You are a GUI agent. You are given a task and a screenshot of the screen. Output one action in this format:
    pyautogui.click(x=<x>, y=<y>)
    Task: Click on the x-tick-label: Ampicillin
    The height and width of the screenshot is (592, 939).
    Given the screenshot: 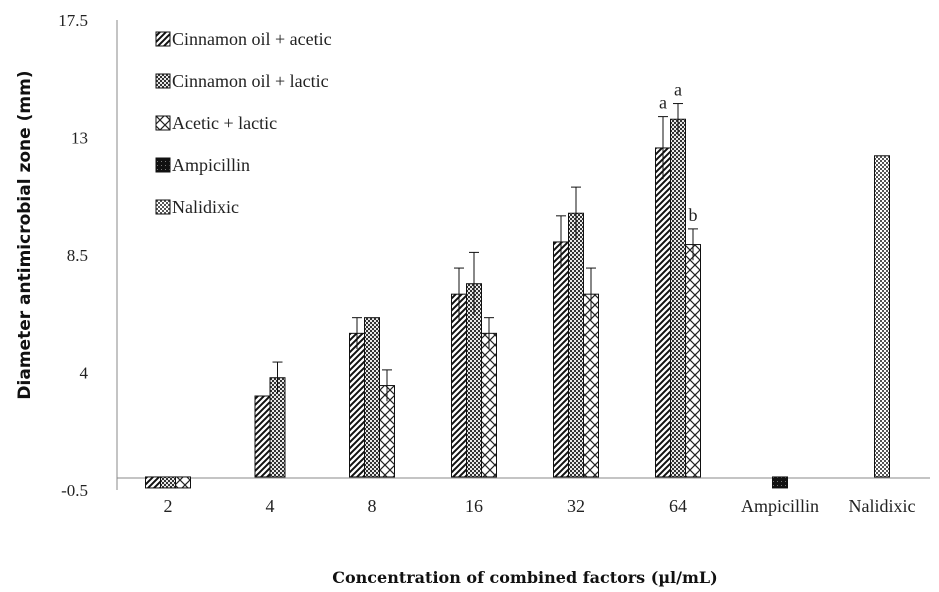 What is the action you would take?
    pyautogui.click(x=780, y=506)
    